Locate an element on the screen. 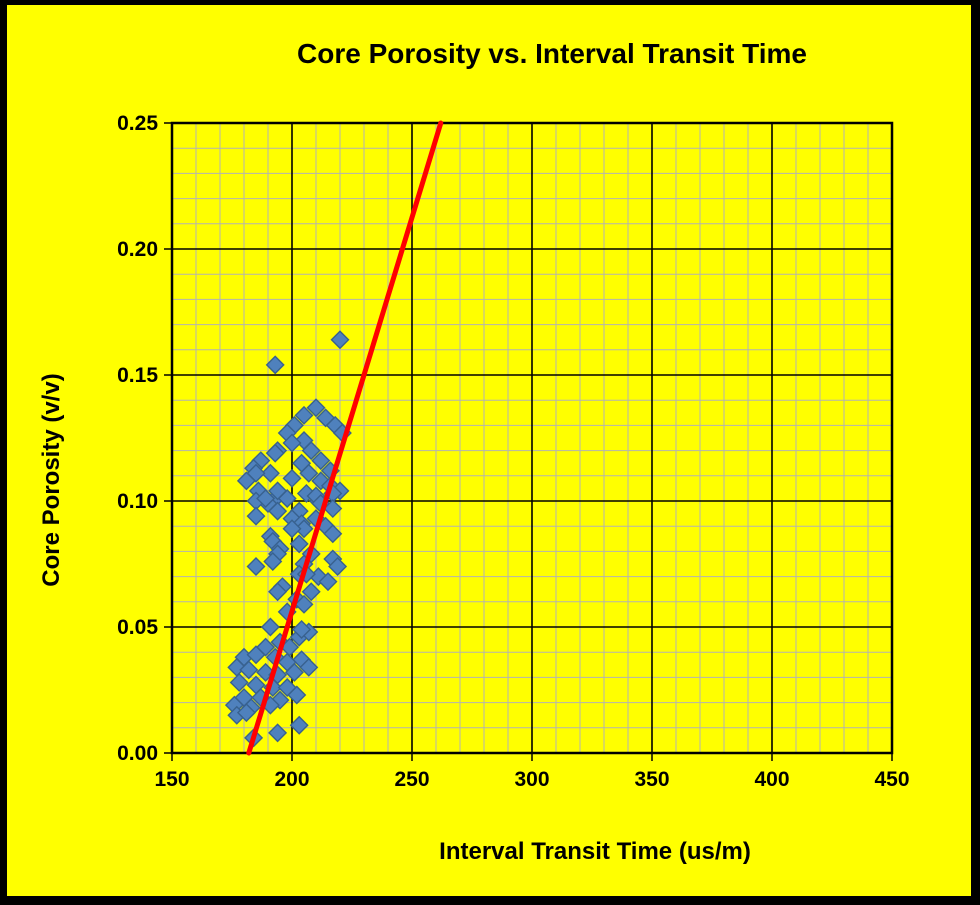  x-tick-label: 250 is located at coordinates (411, 779).